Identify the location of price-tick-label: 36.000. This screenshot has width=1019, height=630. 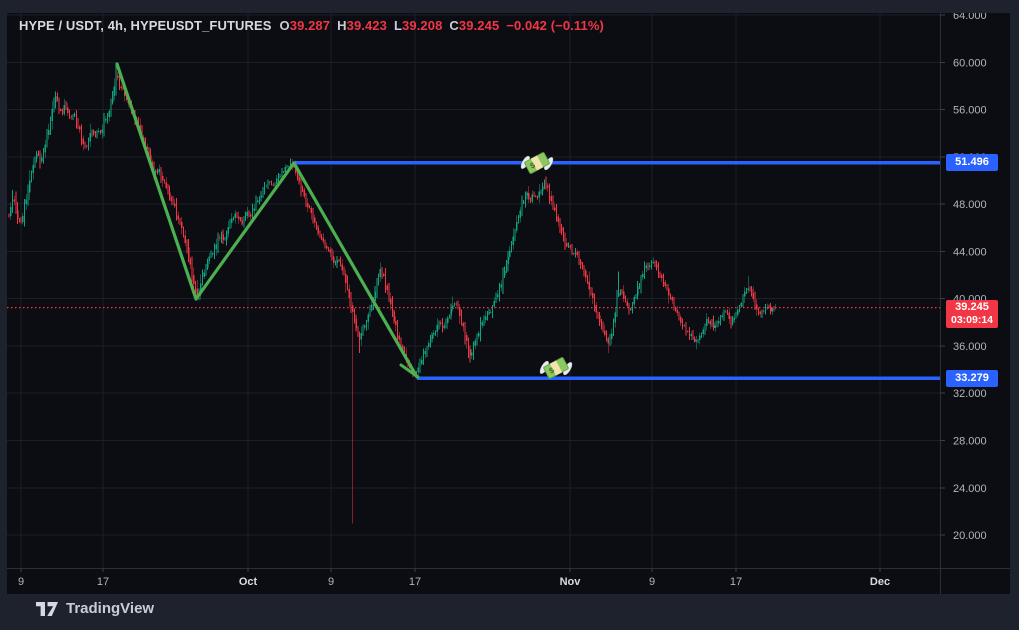
(970, 347).